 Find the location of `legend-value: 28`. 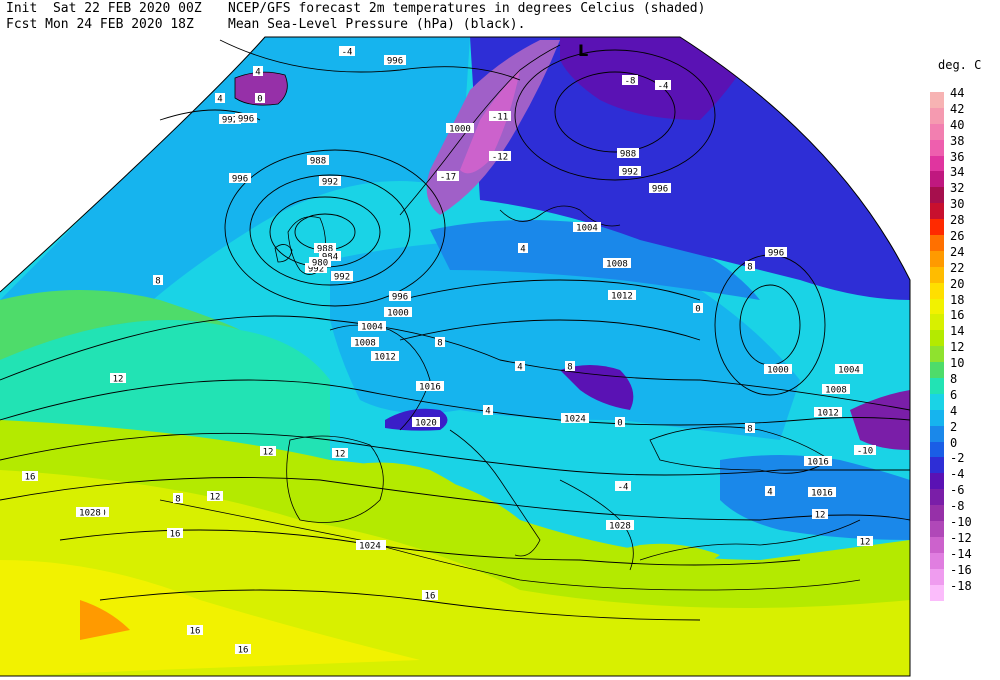

legend-value: 28 is located at coordinates (957, 220).